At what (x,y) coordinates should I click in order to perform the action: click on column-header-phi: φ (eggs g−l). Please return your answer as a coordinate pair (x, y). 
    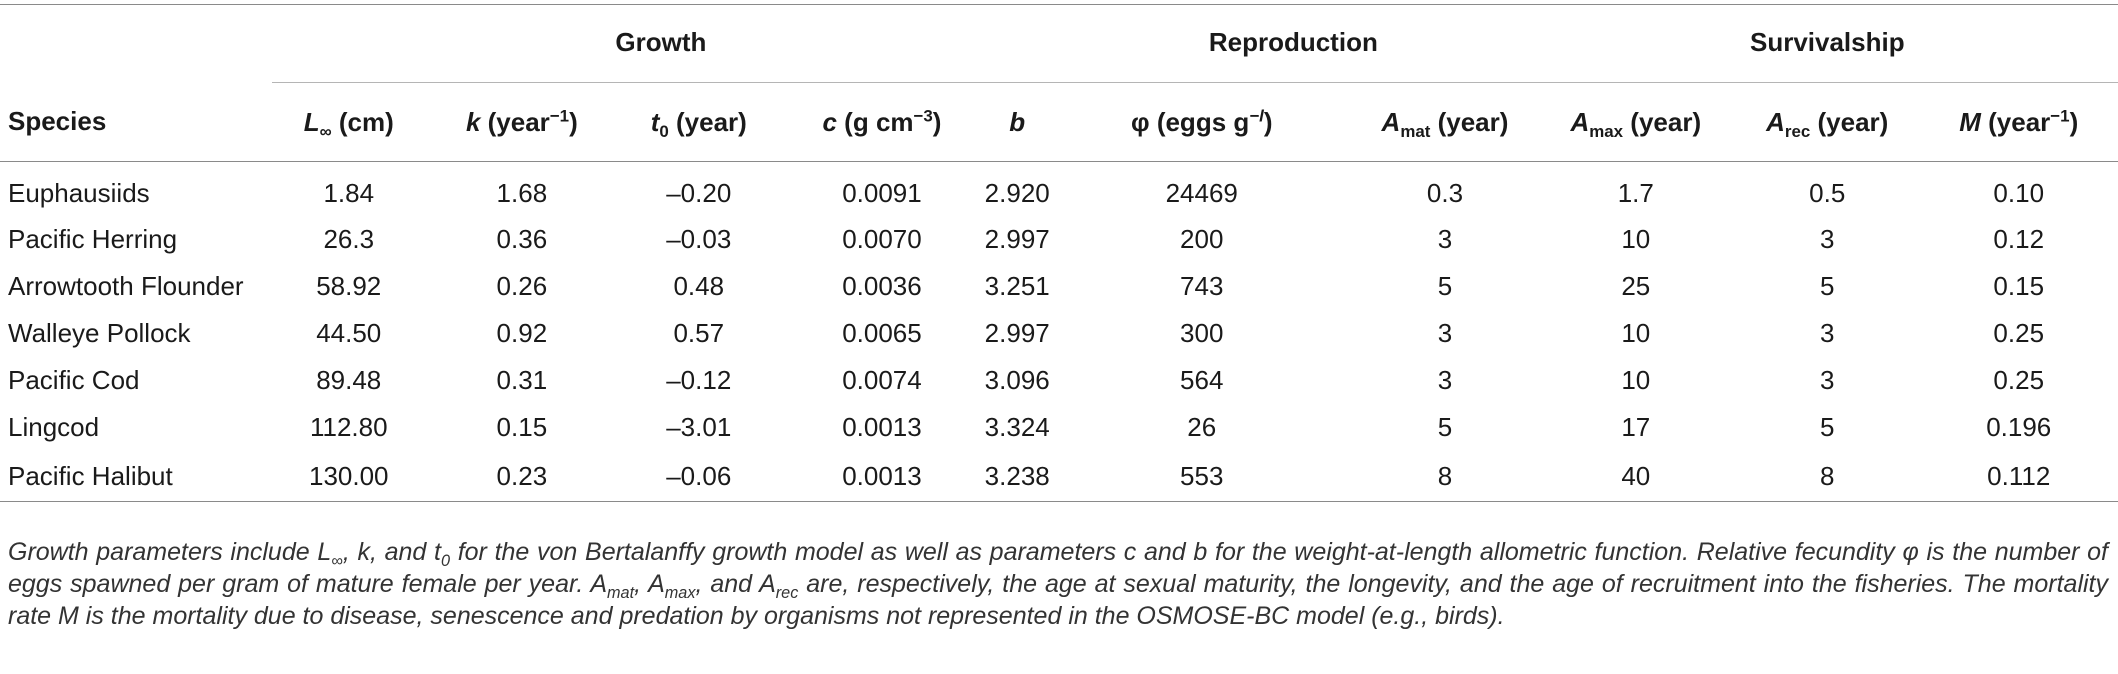
    Looking at the image, I should click on (1202, 122).